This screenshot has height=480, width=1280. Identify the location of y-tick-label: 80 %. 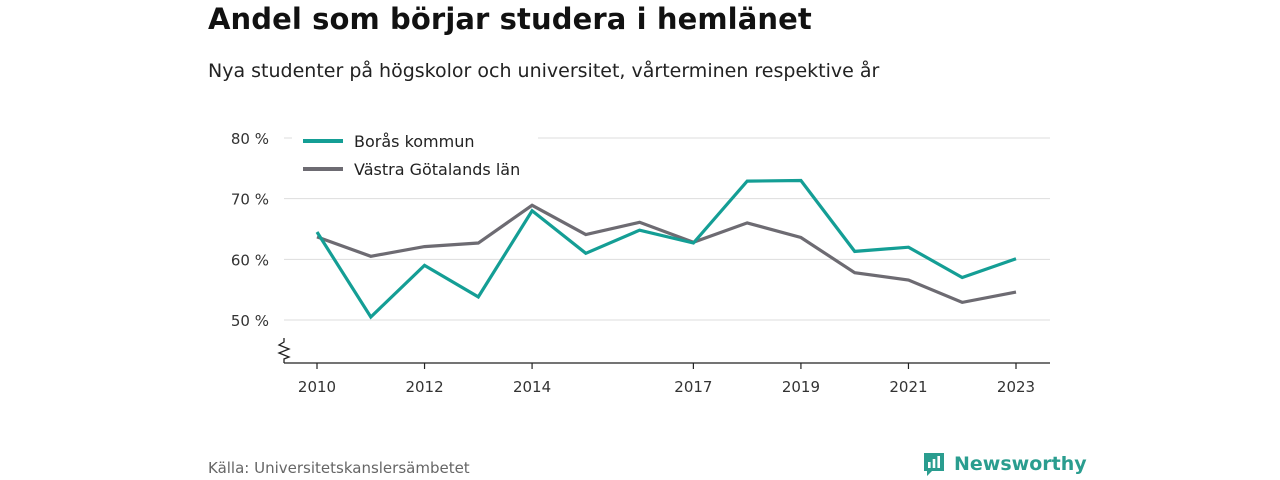
(250, 139).